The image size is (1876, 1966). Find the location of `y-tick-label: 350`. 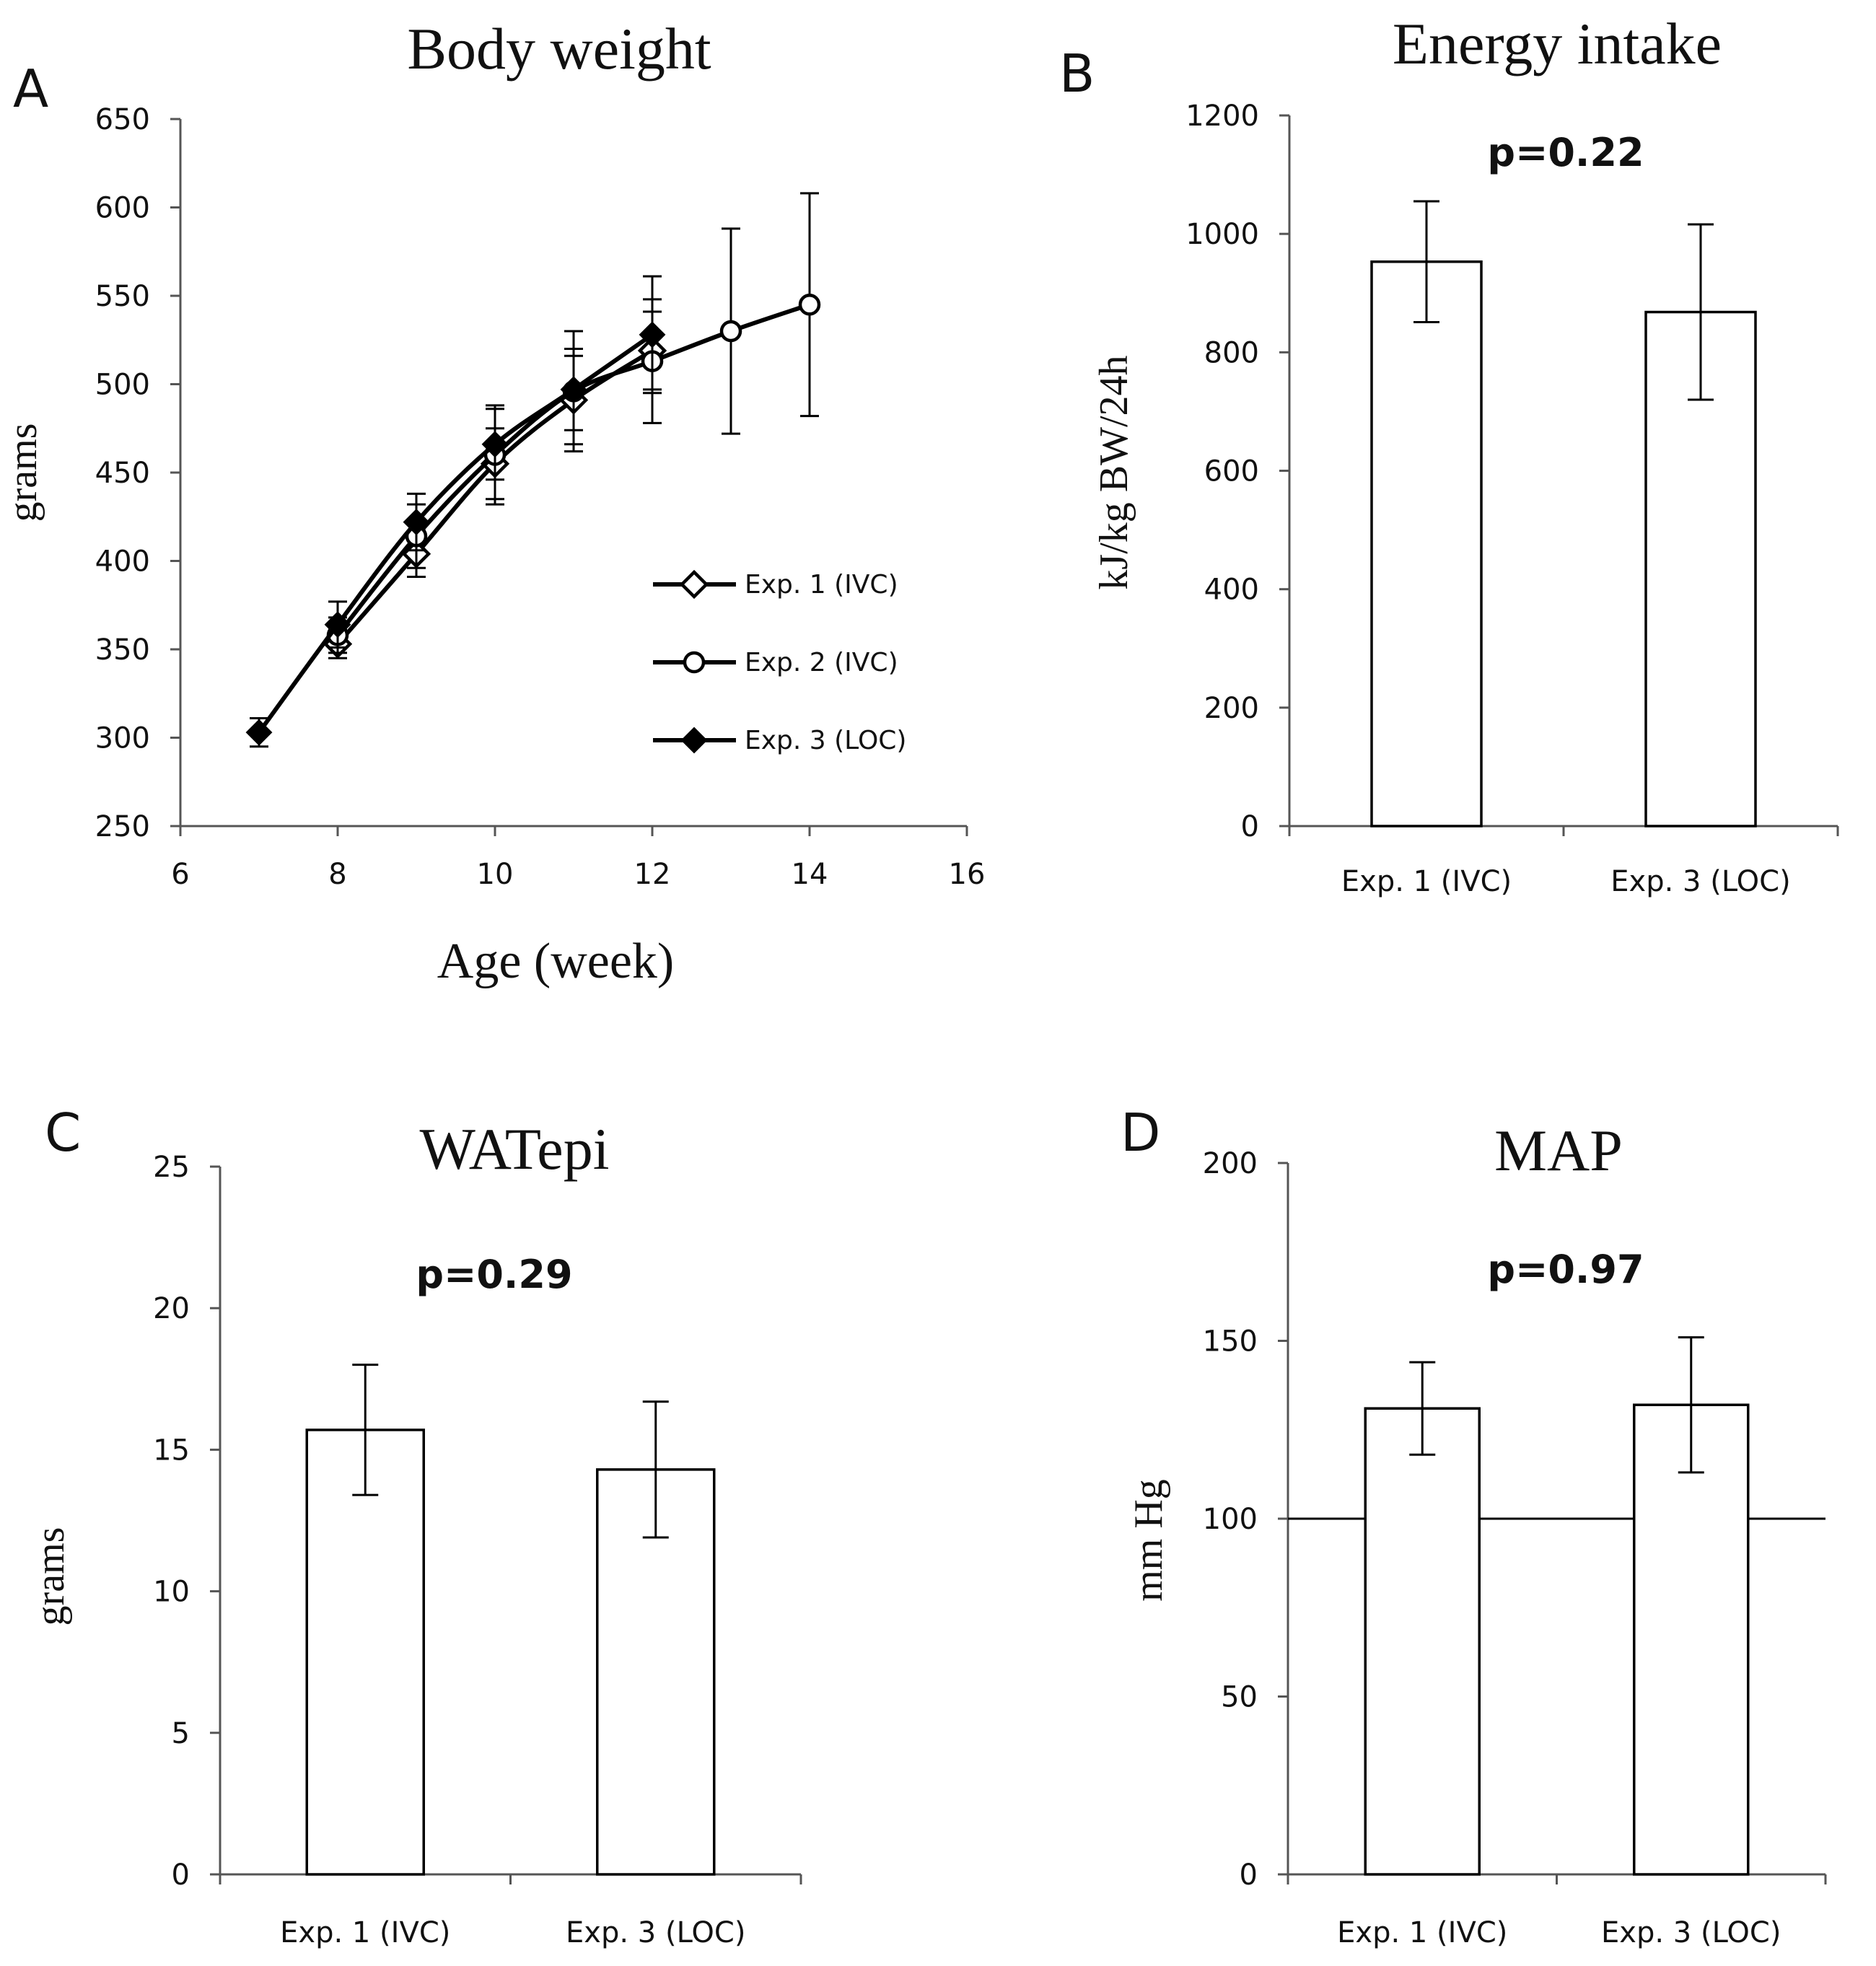

y-tick-label: 350 is located at coordinates (122, 650).